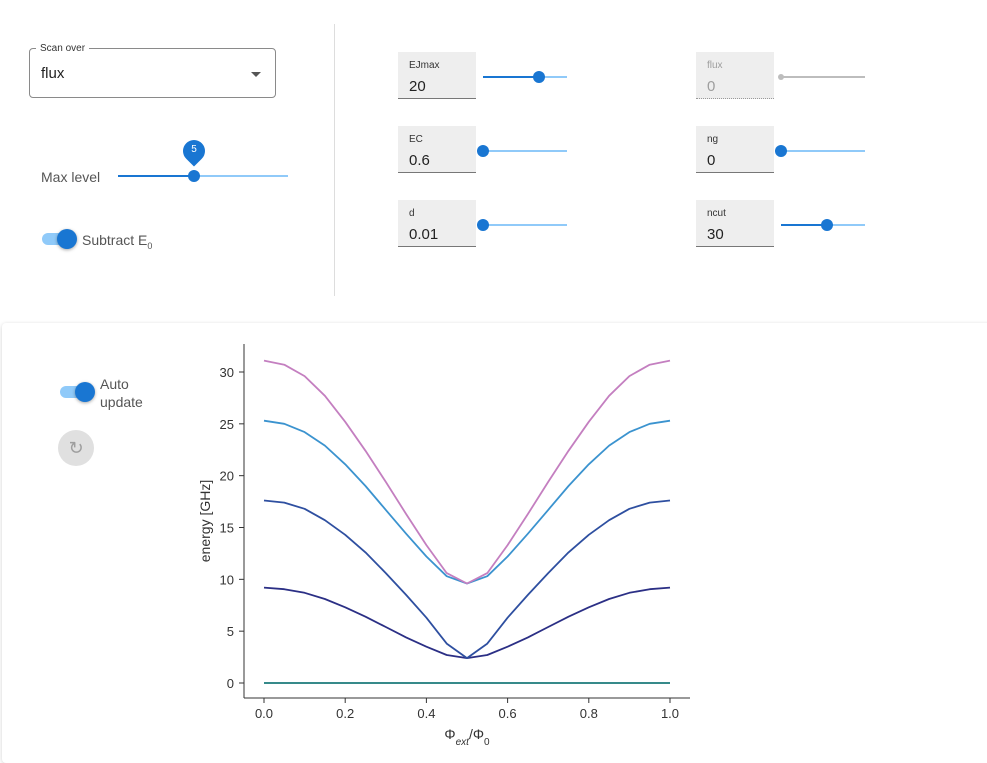 This screenshot has width=987, height=763. Describe the element at coordinates (437, 149) in the screenshot. I see `param-field-ec: EC 0.6` at that location.